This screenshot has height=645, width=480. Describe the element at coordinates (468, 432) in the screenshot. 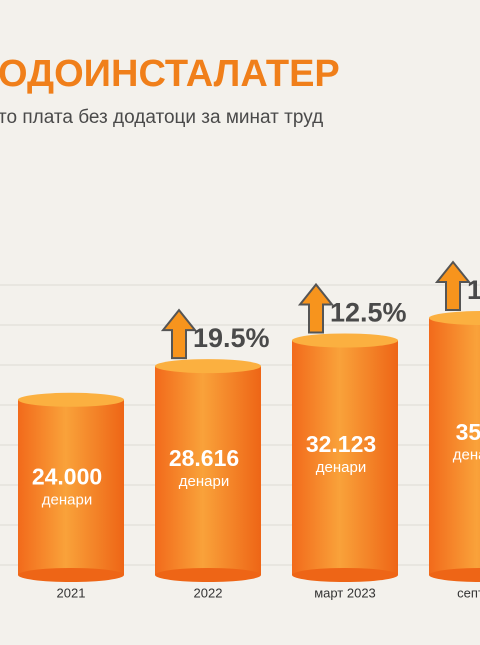

I see `value-label: 35.2` at that location.